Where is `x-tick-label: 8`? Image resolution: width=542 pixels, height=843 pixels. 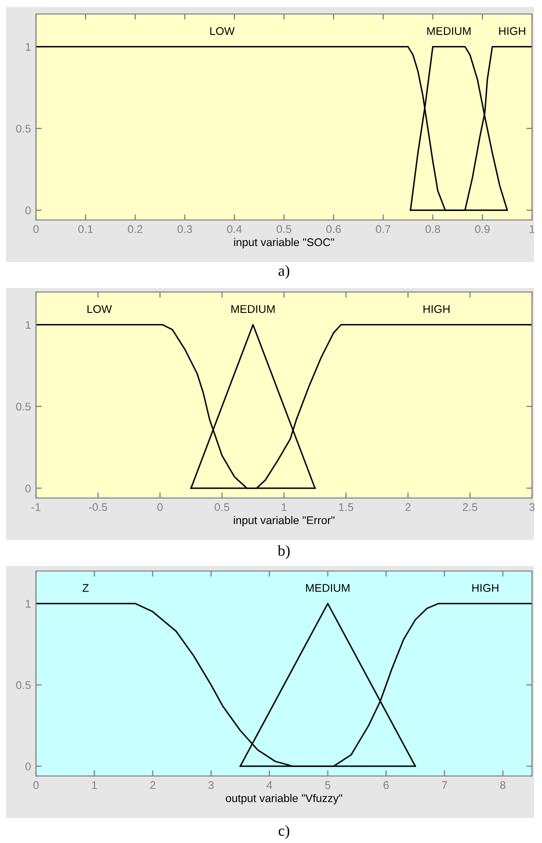
x-tick-label: 8 is located at coordinates (503, 785).